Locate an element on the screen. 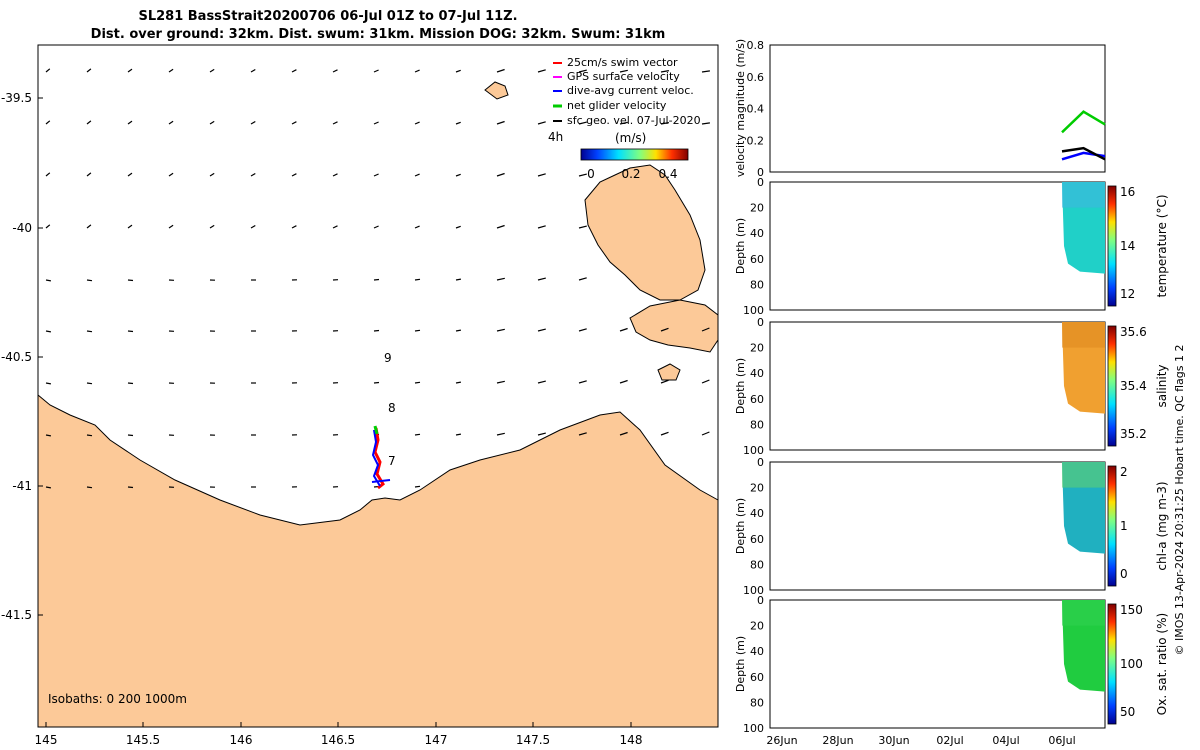 Image resolution: width=1200 pixels, height=750 pixels. map-y-tick-labels: -39.5 -40 -40.5 -41 -41.5 is located at coordinates (22, 356).